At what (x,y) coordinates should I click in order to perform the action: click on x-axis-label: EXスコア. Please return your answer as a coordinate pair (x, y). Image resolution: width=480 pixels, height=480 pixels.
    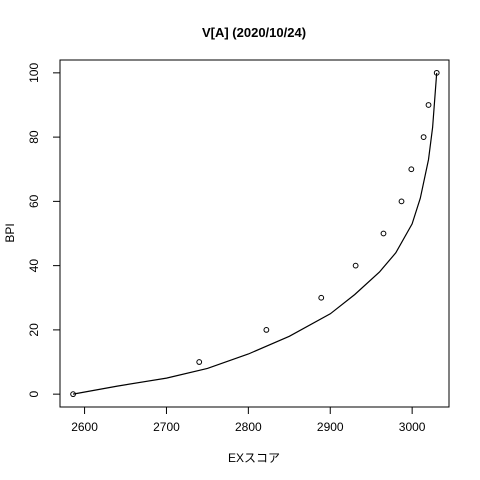
    Looking at the image, I should click on (254, 458).